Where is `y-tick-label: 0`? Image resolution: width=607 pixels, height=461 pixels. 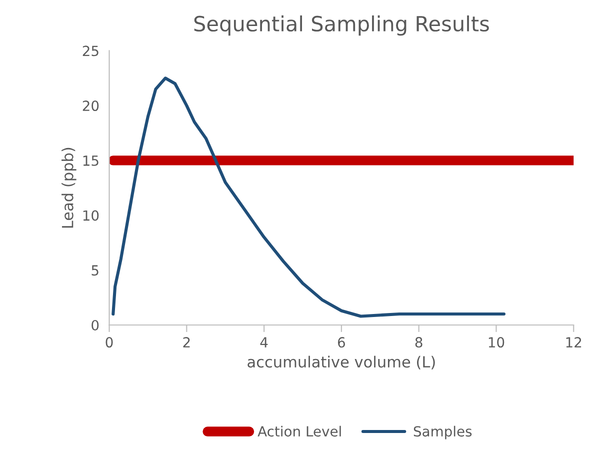
y-tick-label: 0 is located at coordinates (95, 325).